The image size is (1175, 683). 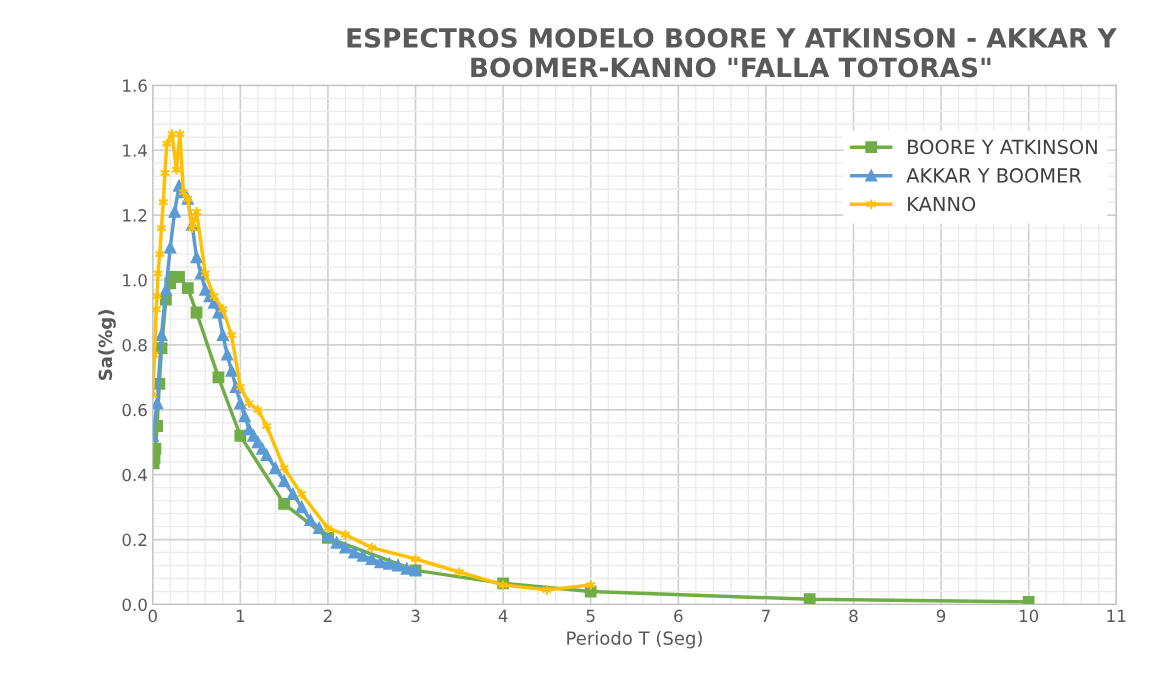 I want to click on y-tick-label: 1.0, so click(x=135, y=280).